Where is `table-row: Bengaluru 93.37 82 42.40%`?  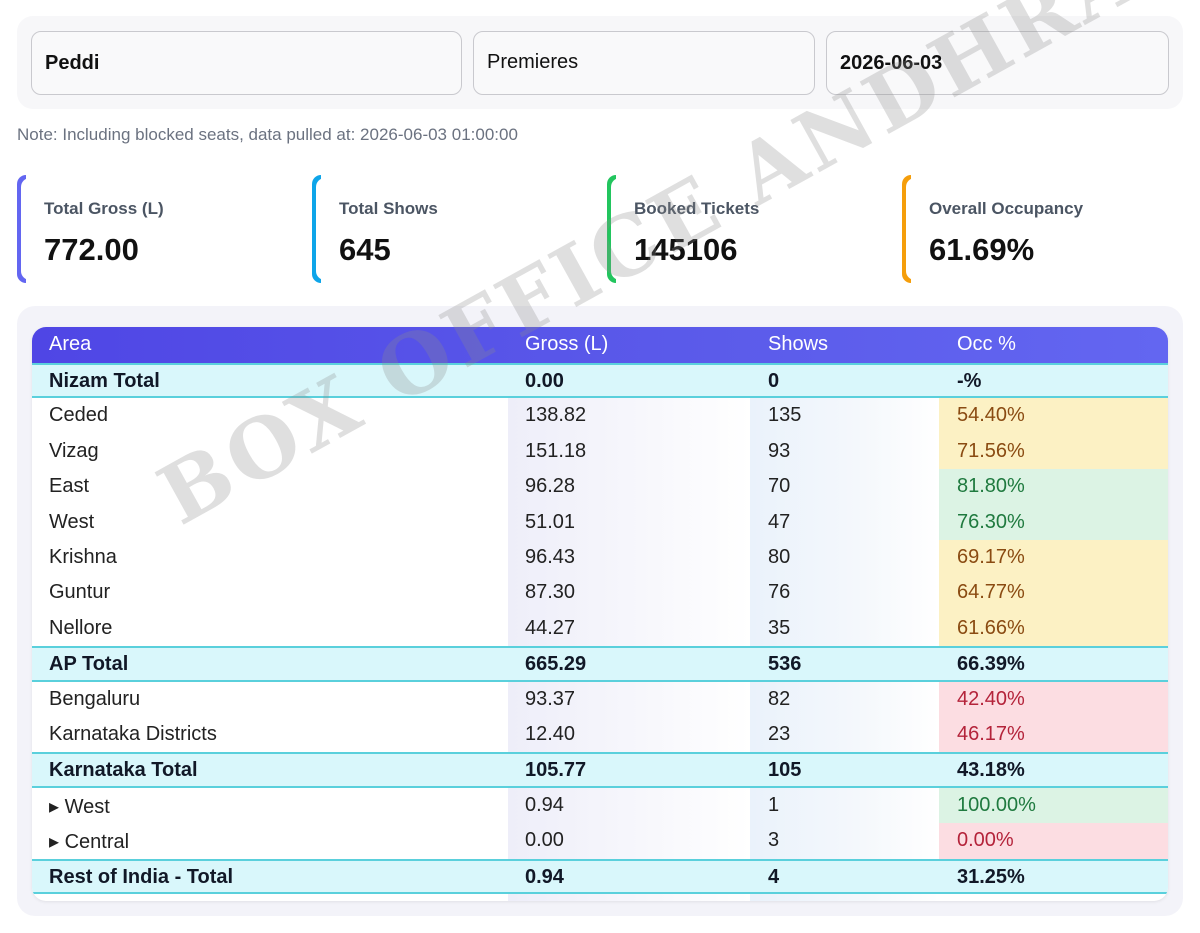
table-row: Bengaluru 93.37 82 42.40% is located at coordinates (600, 699).